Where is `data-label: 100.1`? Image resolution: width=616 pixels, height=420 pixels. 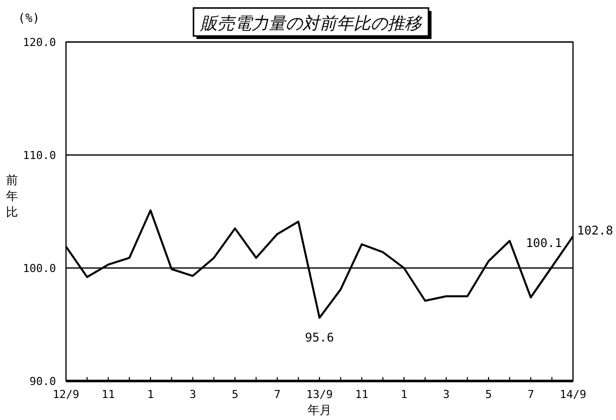 data-label: 100.1 is located at coordinates (544, 243).